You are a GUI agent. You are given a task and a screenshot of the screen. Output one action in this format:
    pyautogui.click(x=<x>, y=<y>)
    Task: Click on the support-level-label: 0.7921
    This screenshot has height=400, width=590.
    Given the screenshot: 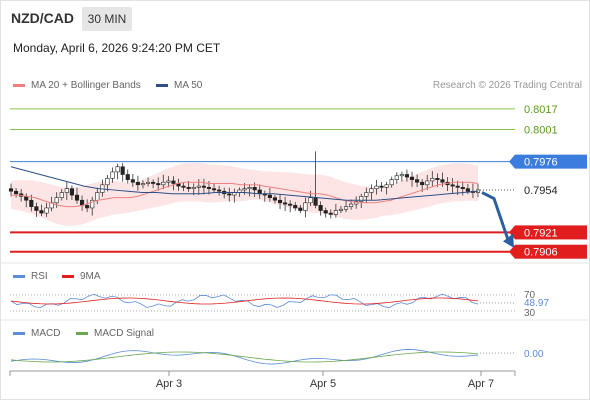 What is the action you would take?
    pyautogui.click(x=541, y=233)
    